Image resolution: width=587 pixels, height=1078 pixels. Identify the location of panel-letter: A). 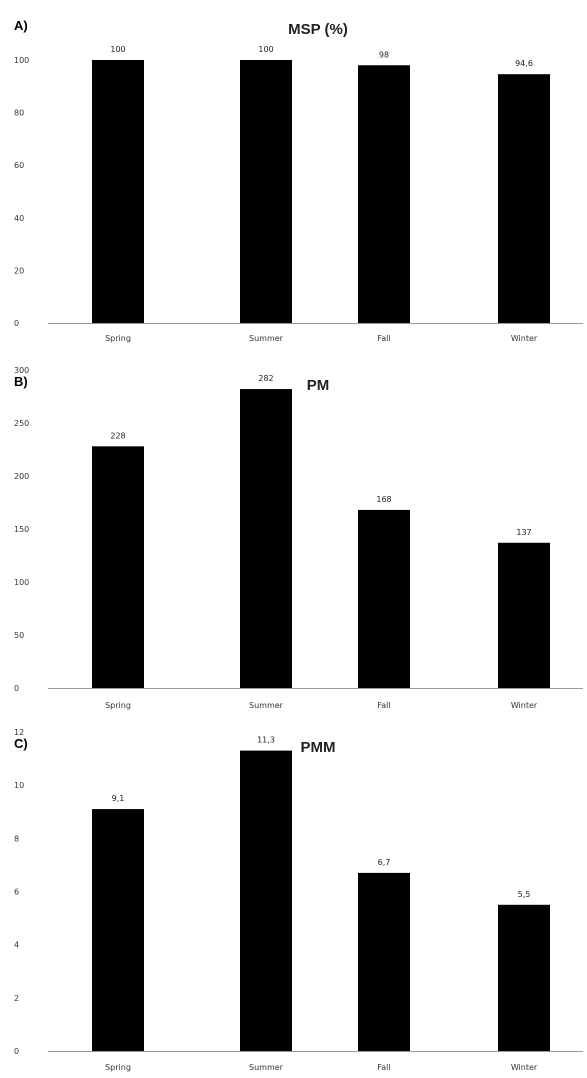
(21, 25).